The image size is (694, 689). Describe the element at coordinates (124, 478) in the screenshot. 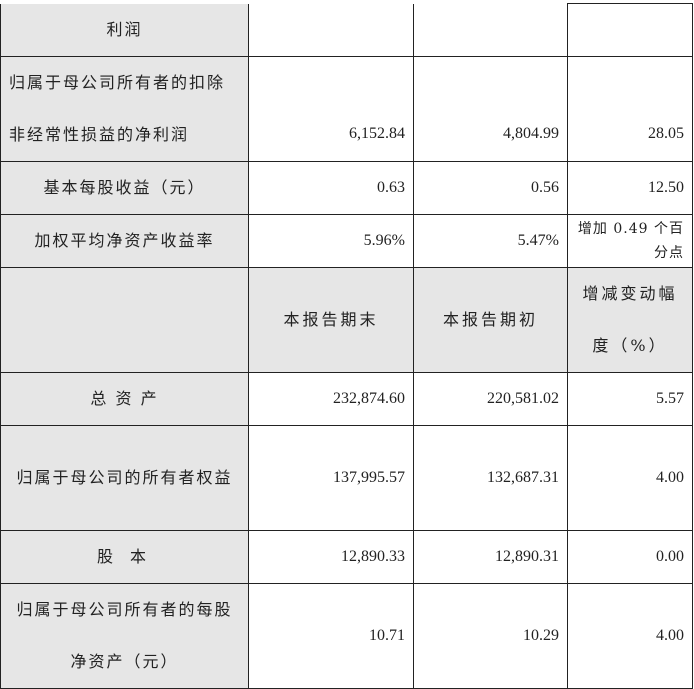

I see `row-label: 归属于母公司的所有者权益` at that location.